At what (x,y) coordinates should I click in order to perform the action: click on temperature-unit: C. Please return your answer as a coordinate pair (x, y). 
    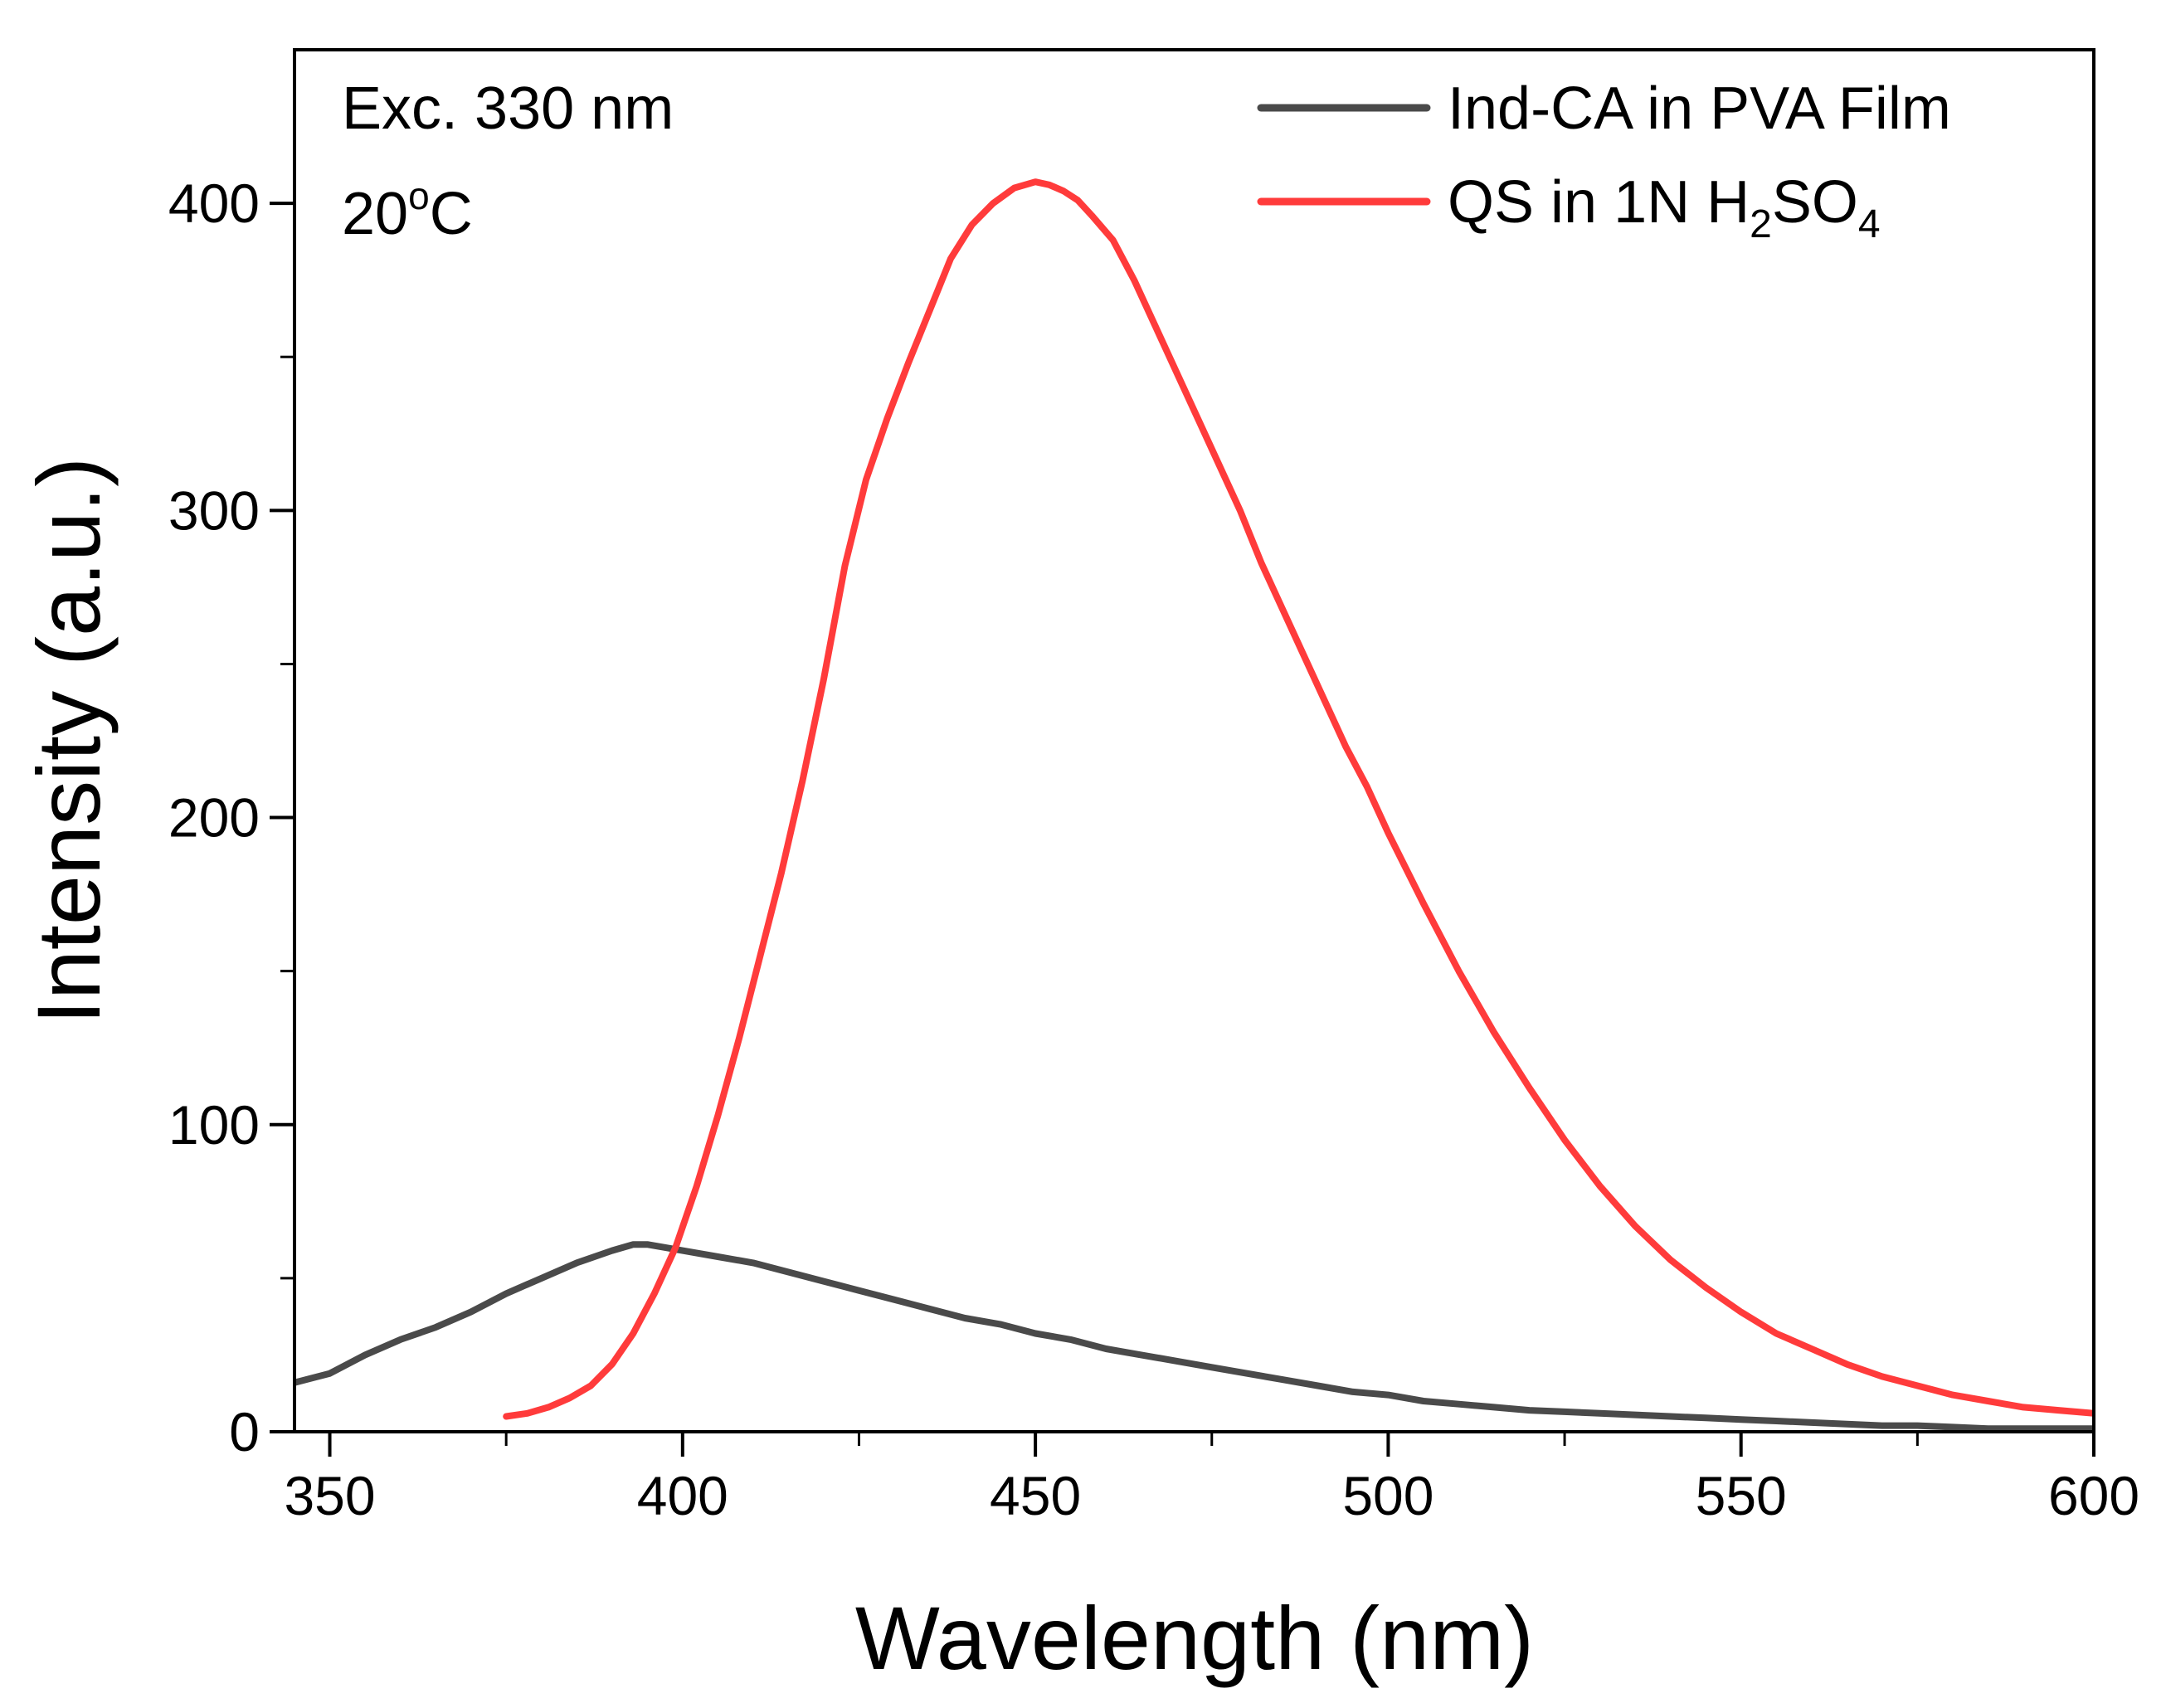
    Looking at the image, I should click on (451, 214).